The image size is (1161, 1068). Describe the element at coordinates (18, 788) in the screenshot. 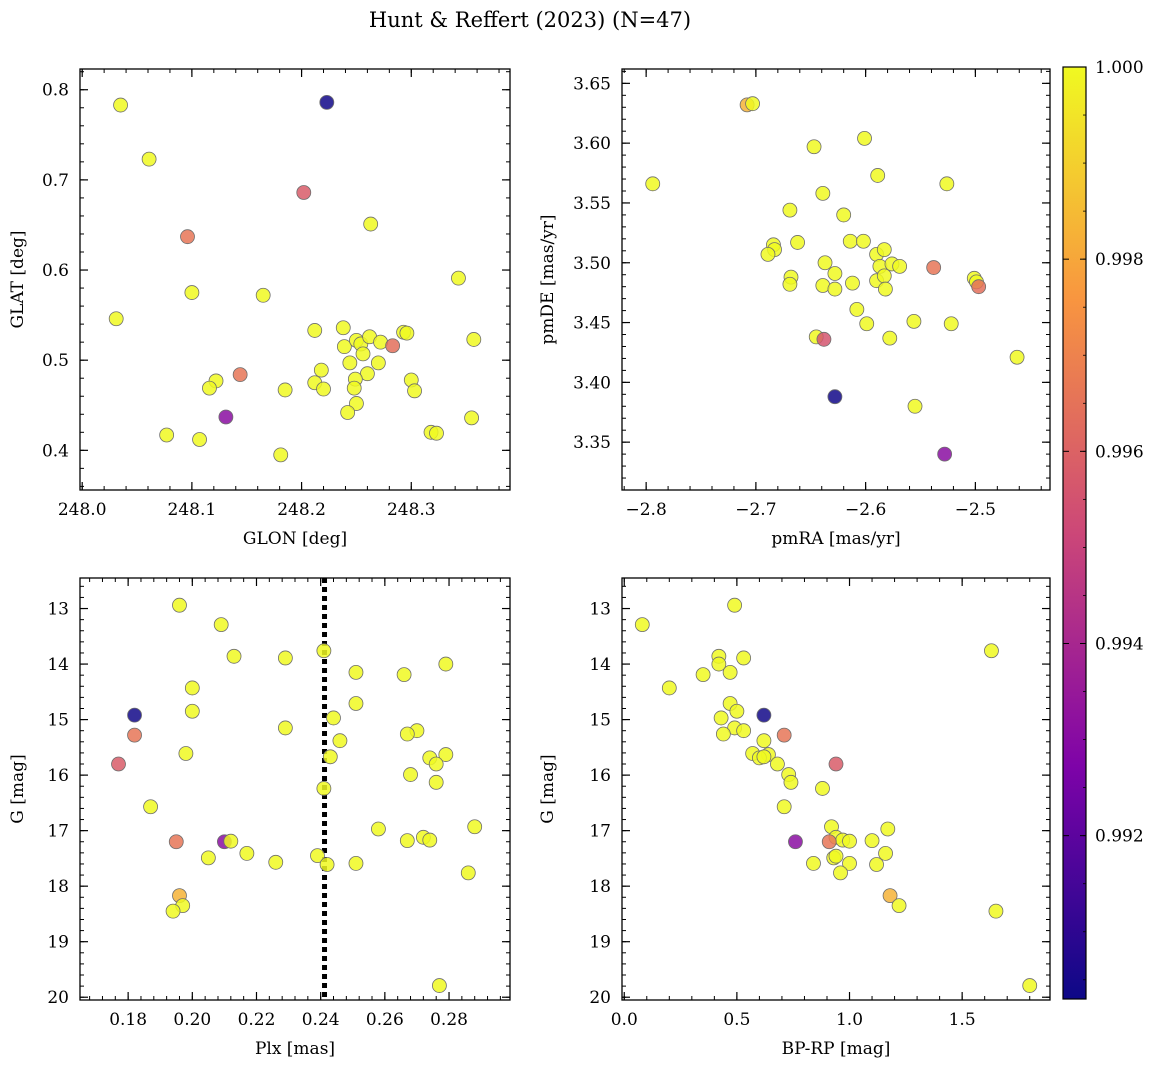

I see `y-axis-label: G [mag]` at that location.